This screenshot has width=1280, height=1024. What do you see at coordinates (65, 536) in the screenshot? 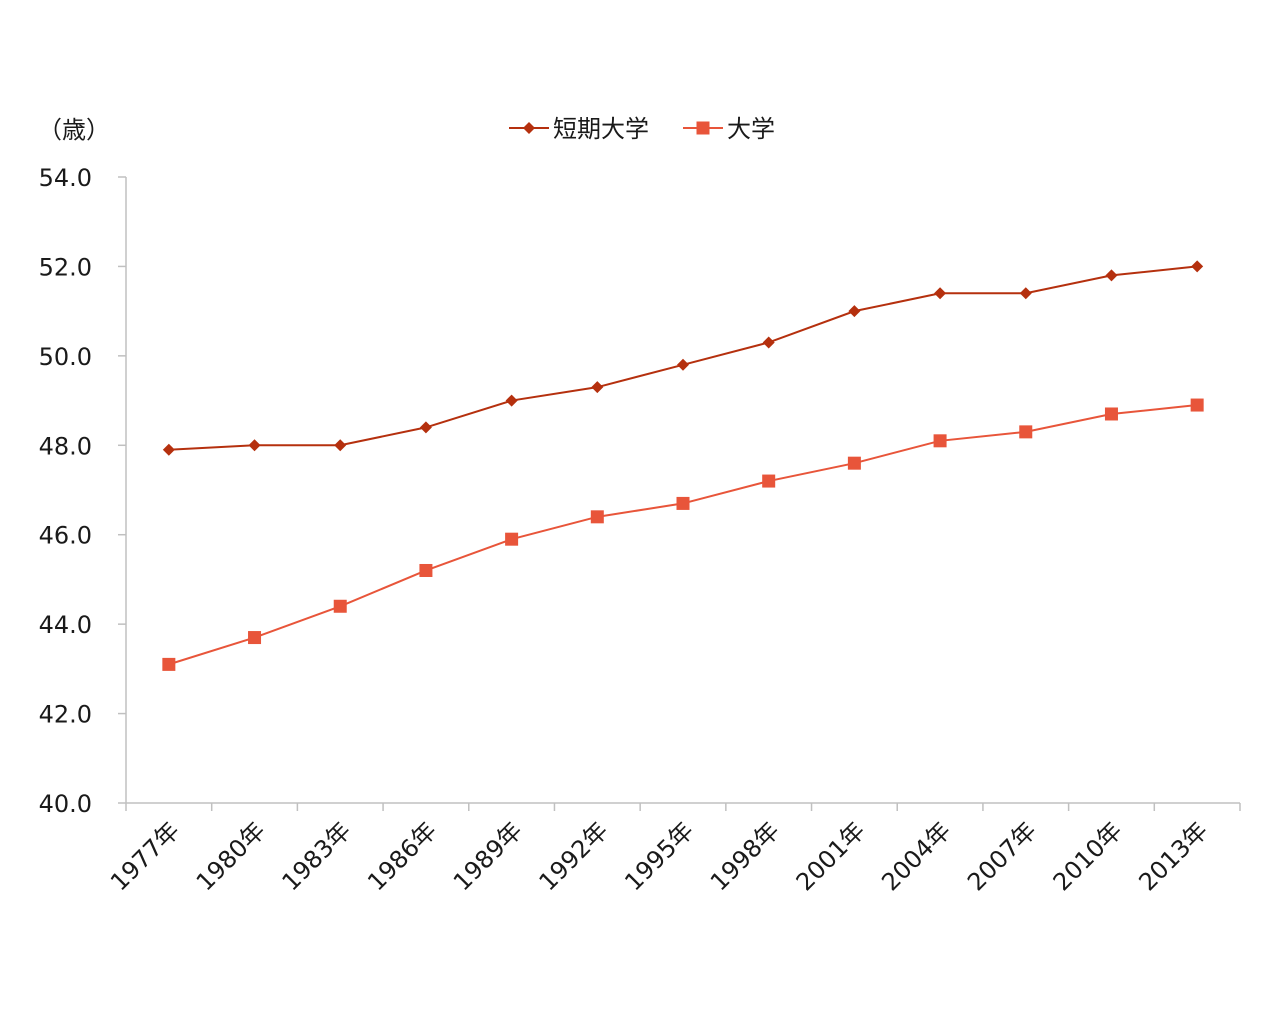
I see `y-tick-label: 46.0` at bounding box center [65, 536].